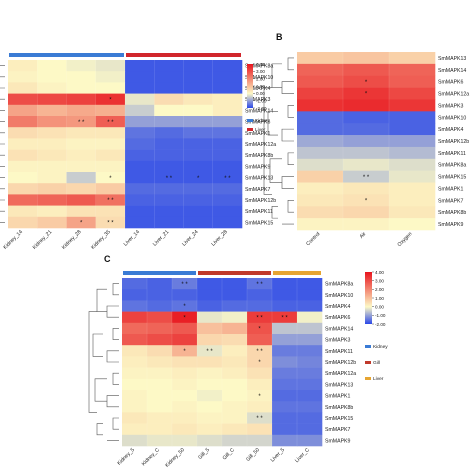 This screenshot has height=474, width=474. Describe the element at coordinates (132, 238) in the screenshot. I see `column-label: Liver_14` at that location.